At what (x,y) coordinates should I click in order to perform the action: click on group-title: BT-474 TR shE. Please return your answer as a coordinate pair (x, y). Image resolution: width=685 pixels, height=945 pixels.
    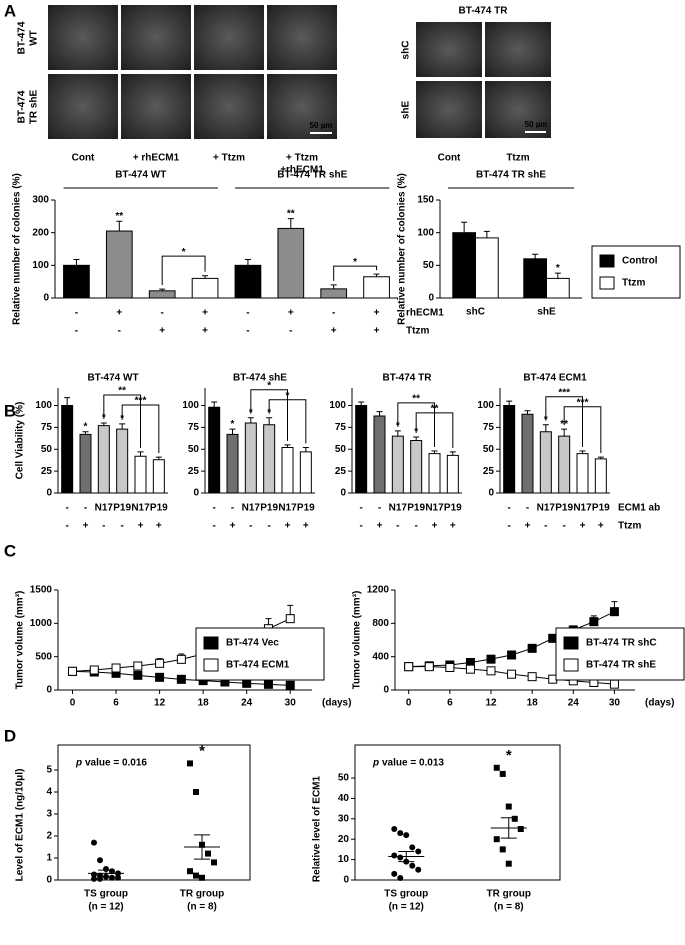
    Looking at the image, I should click on (312, 175).